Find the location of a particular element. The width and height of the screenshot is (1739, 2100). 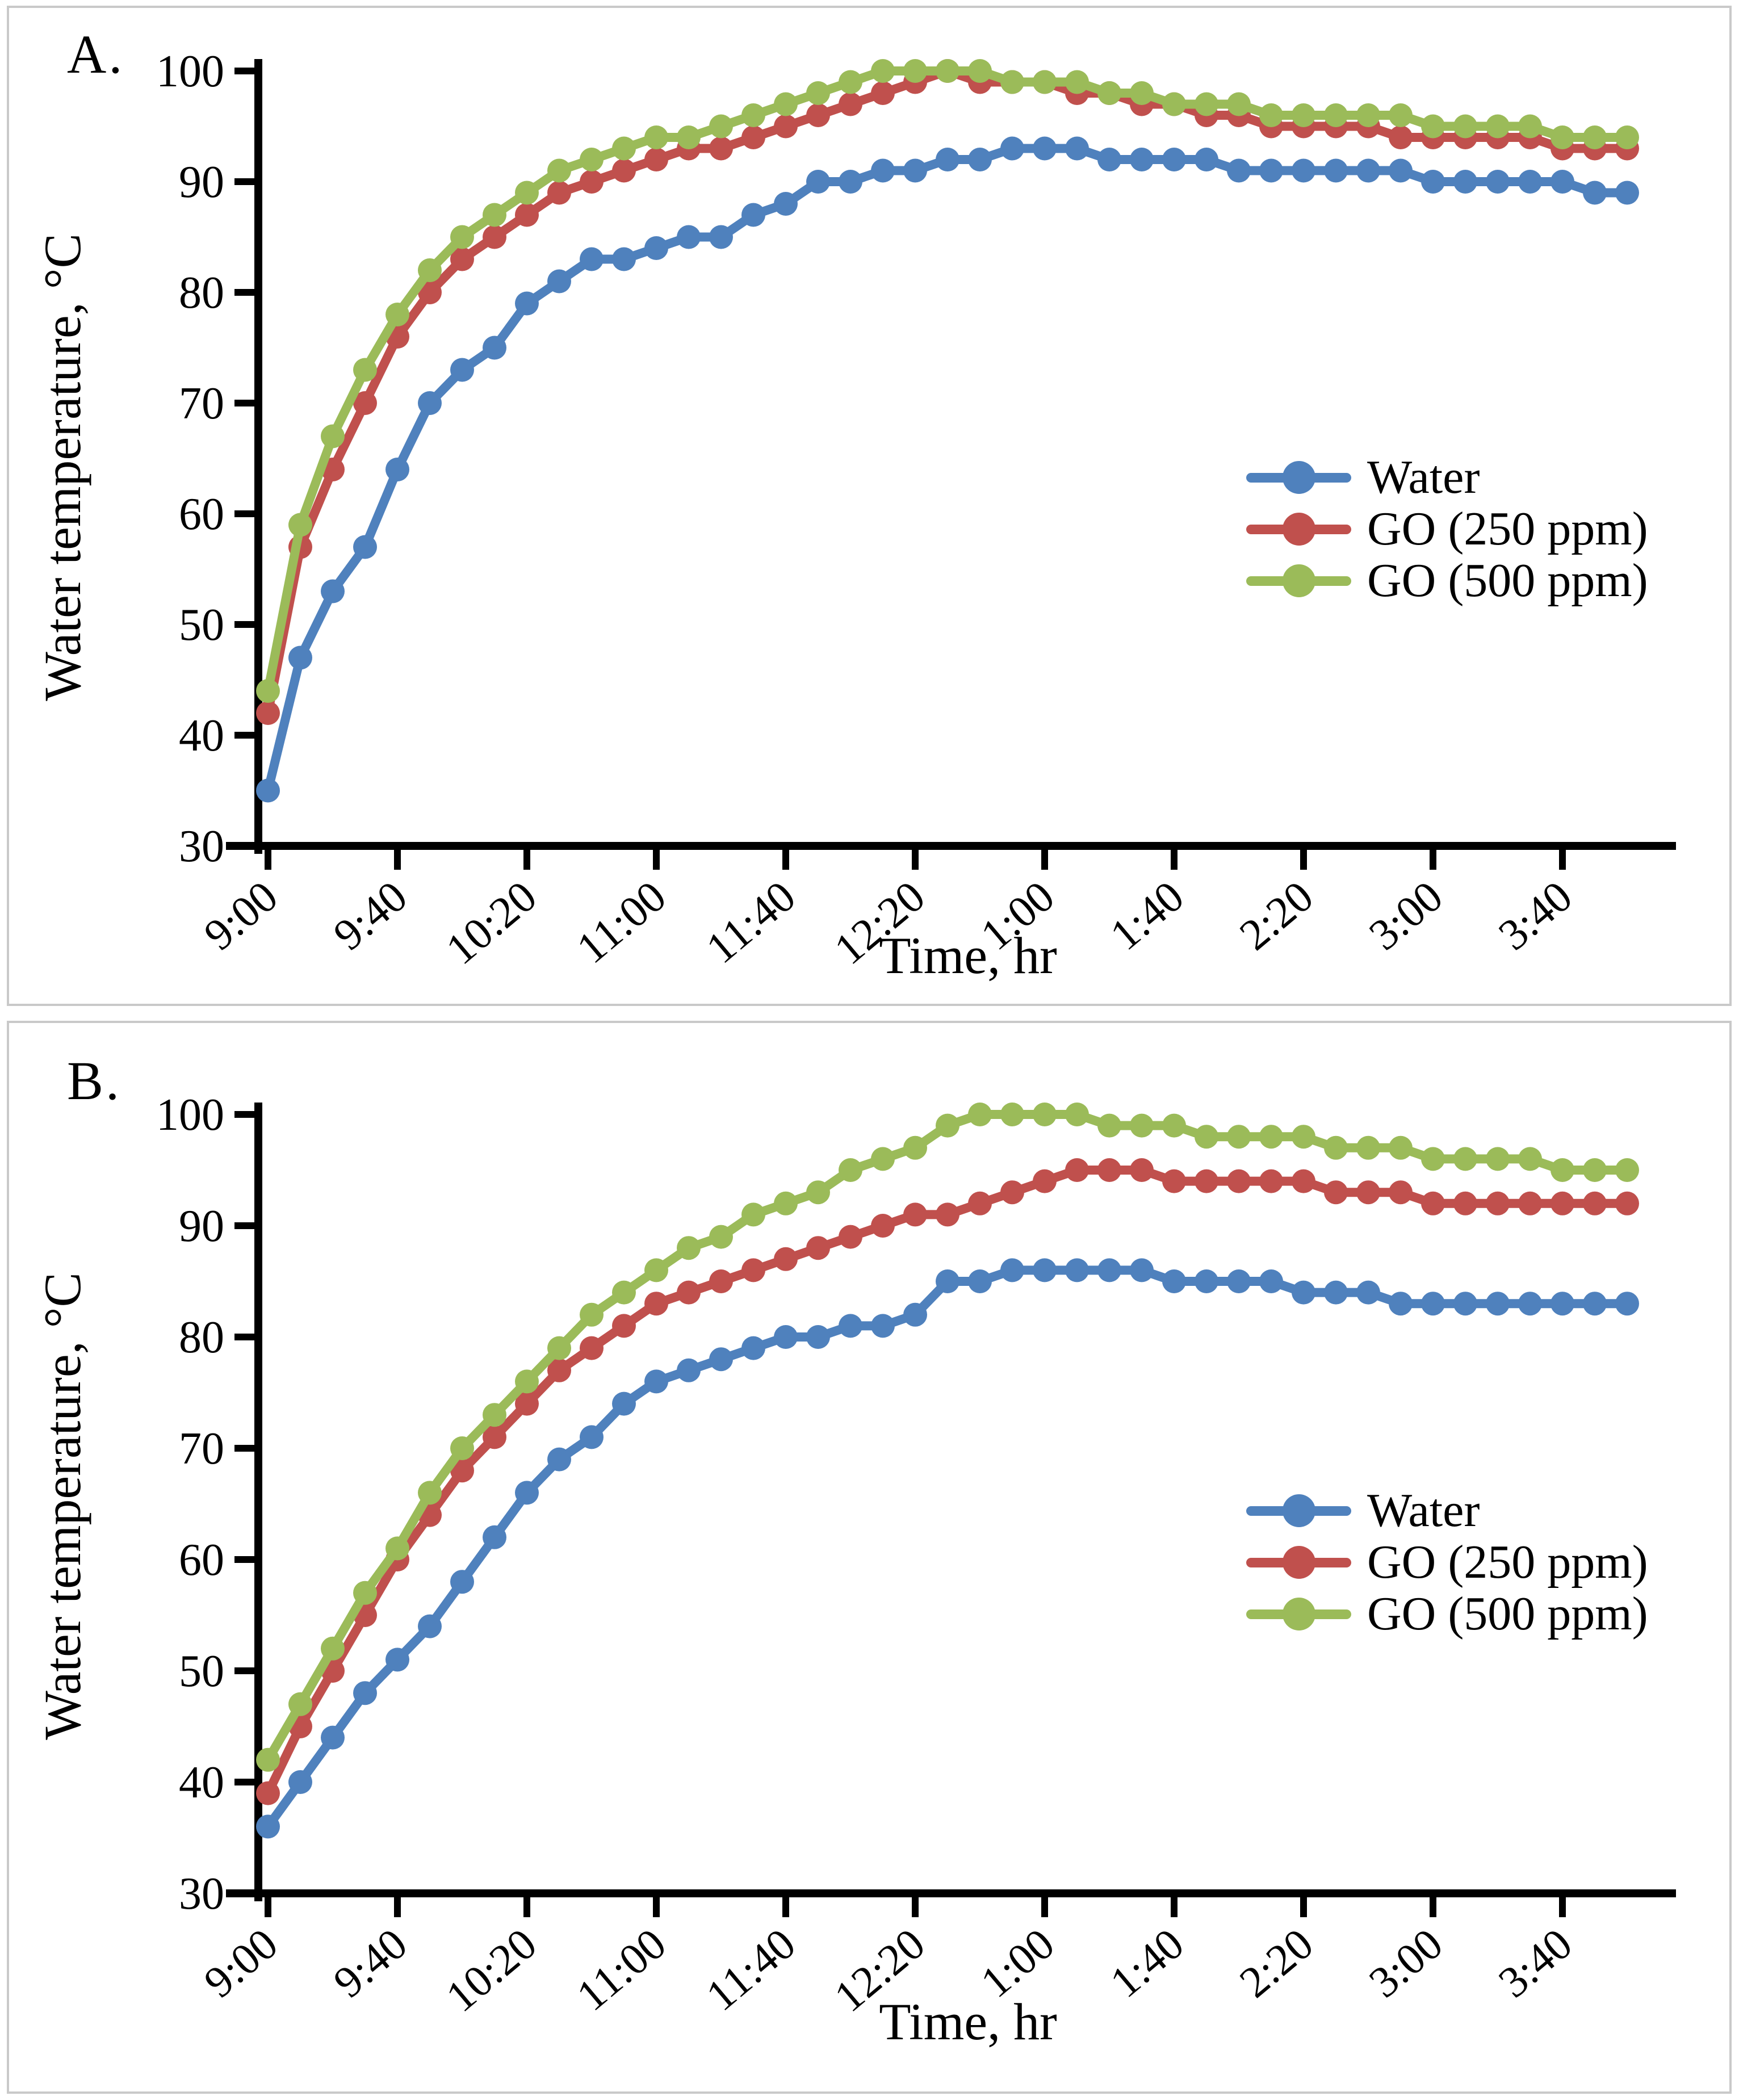

y-axis-title-panel-a: Water temperature, °C is located at coordinates (62, 467).